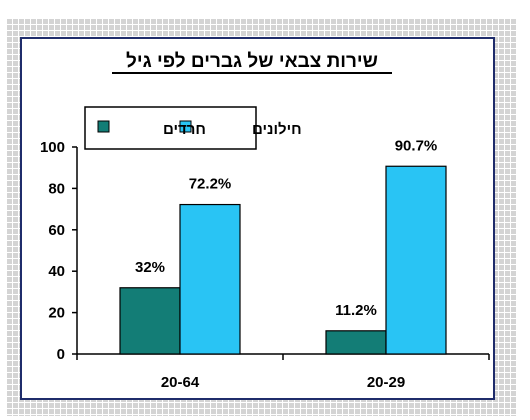  I want to click on y-tick-label: 20, so click(56, 313).